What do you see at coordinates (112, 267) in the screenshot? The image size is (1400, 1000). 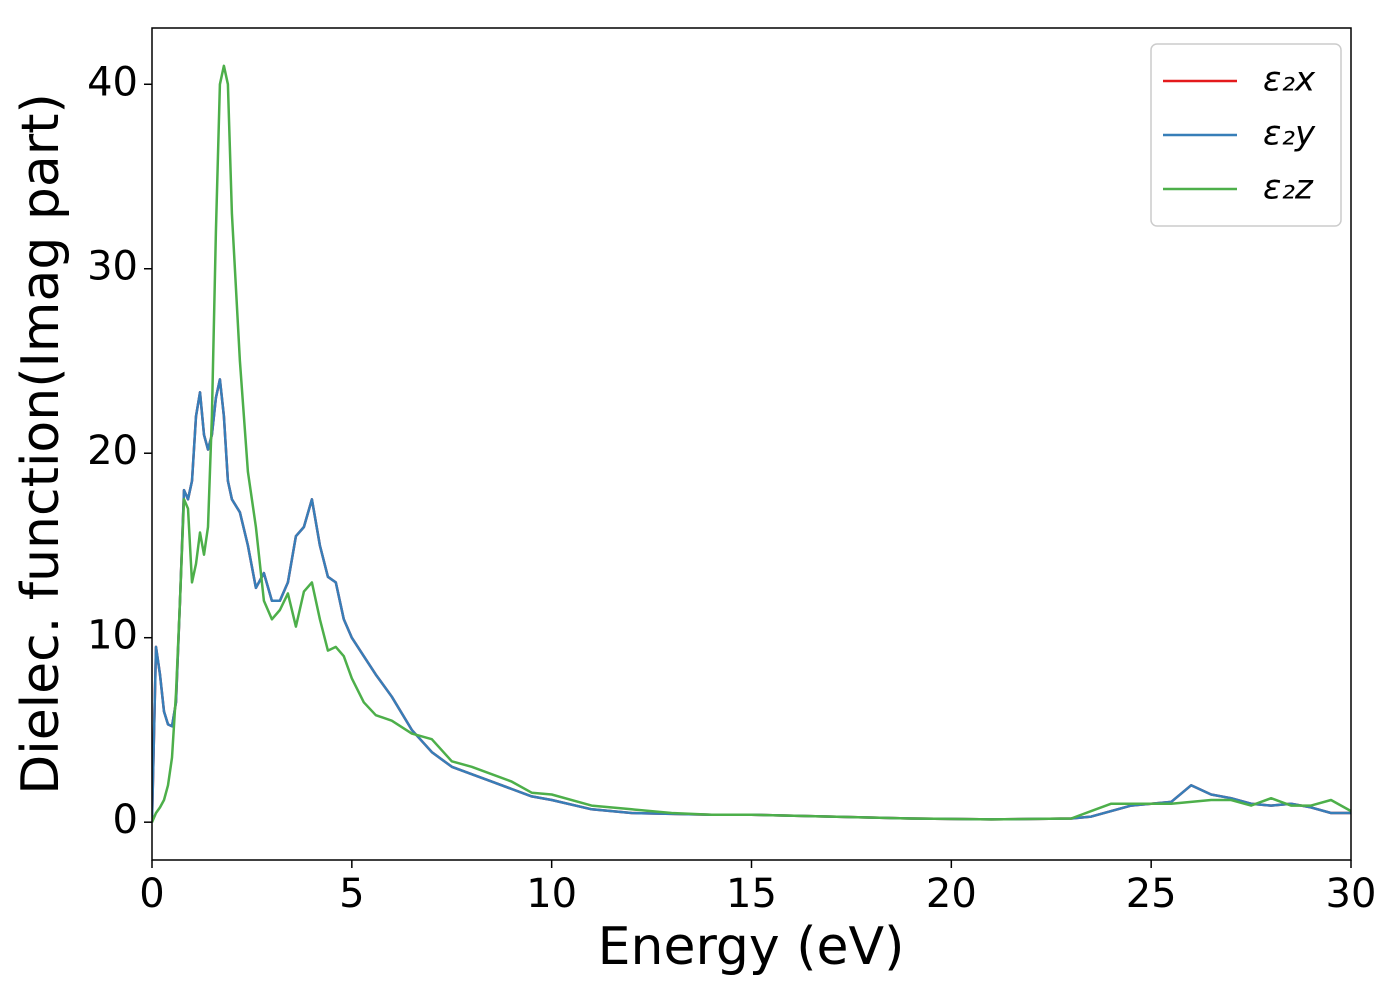 I see `y-tick-label: 30` at bounding box center [112, 267].